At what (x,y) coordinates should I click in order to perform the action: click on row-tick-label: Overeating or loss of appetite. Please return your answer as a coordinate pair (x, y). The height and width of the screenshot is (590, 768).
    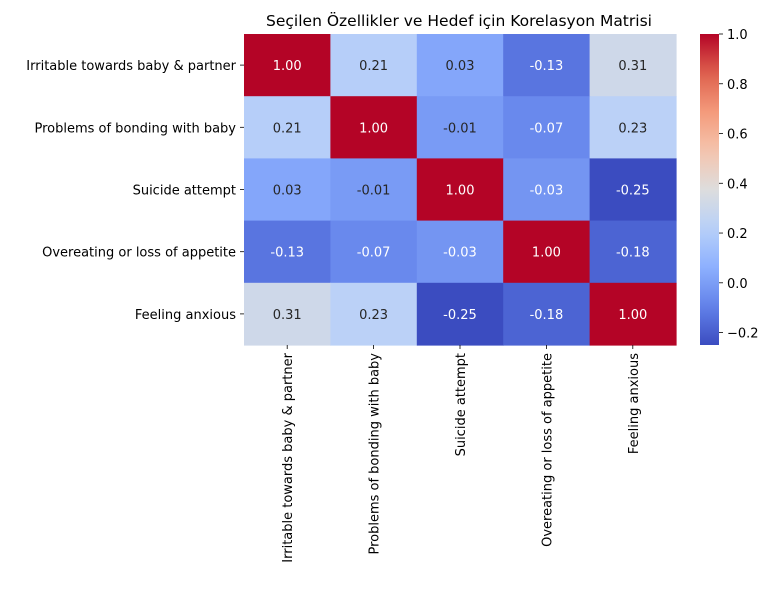
    Looking at the image, I should click on (139, 253).